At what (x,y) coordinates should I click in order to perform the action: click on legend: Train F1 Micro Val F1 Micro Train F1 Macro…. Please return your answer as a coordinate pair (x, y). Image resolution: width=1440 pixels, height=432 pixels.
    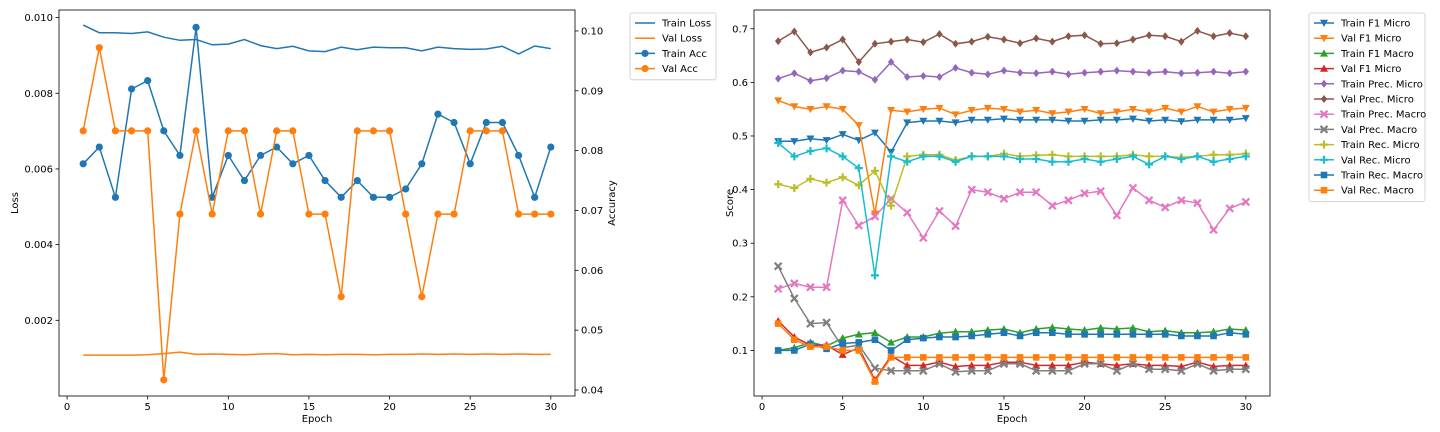
    Looking at the image, I should click on (1367, 107).